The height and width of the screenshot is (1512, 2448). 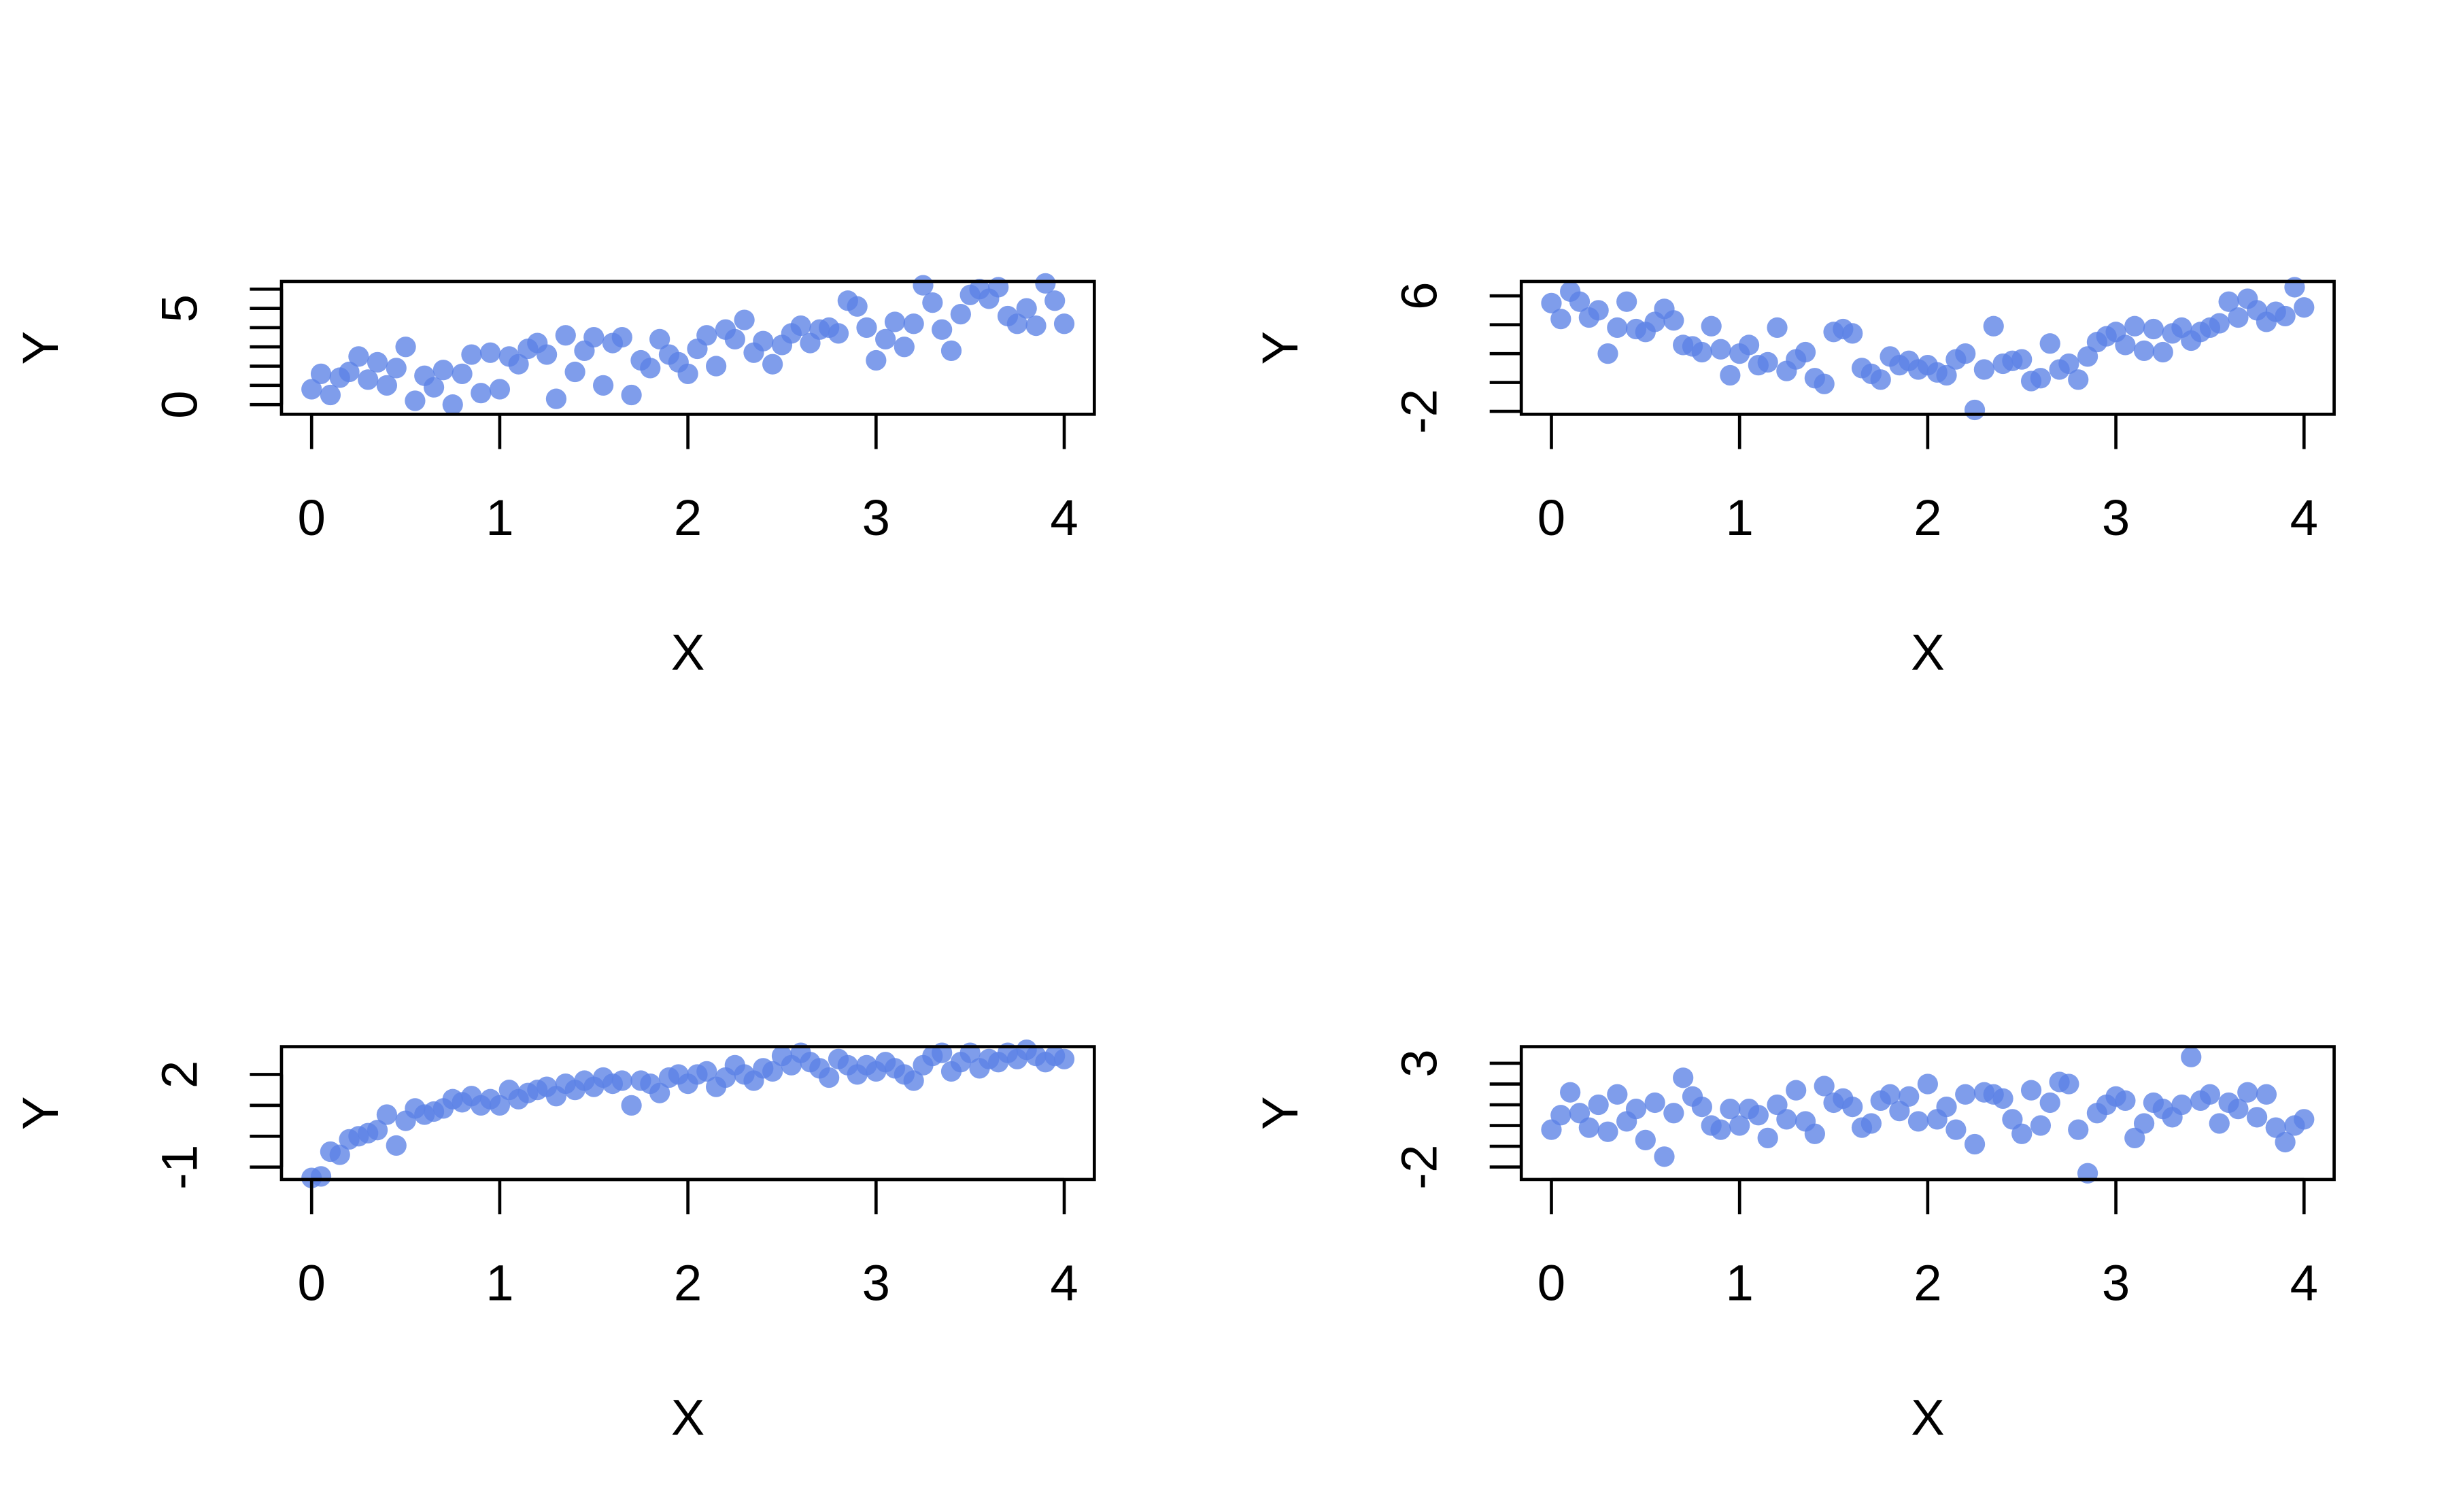 I want to click on y-axis-label: Y, so click(x=41, y=1113).